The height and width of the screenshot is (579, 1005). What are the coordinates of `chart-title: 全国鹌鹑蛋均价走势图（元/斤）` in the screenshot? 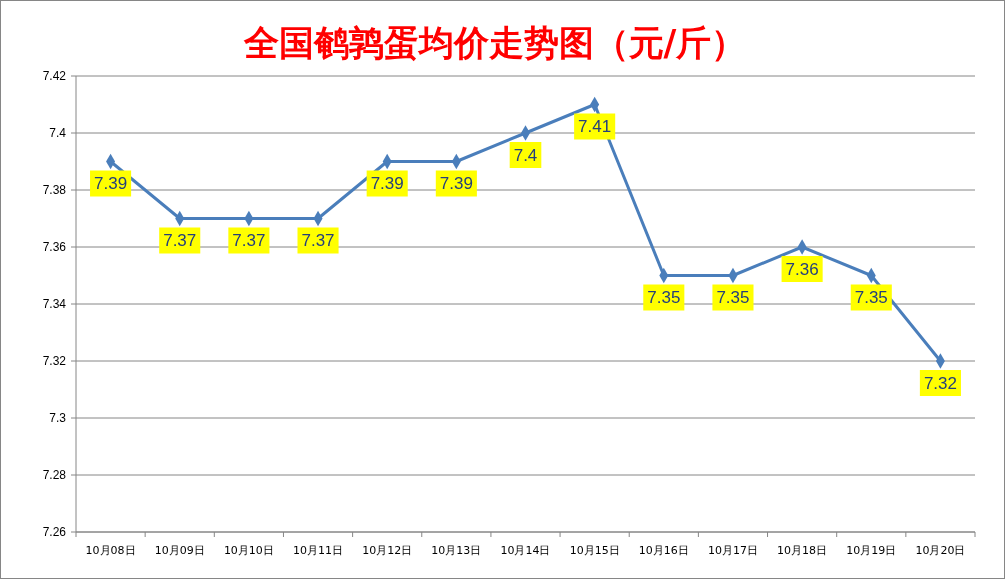 It's located at (494, 43).